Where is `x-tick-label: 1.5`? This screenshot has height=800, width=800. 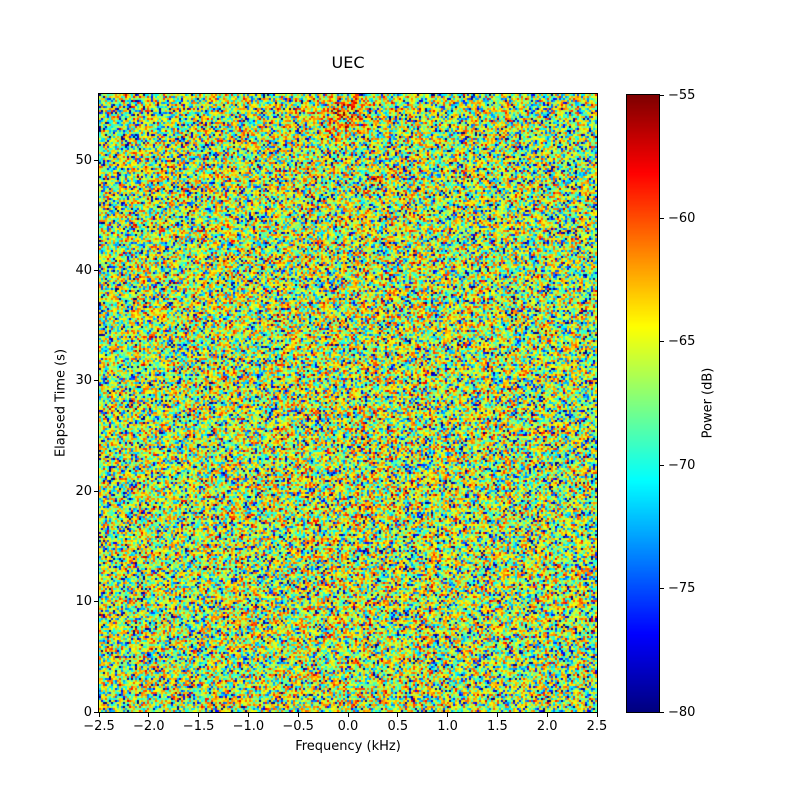
x-tick-label: 1.5 is located at coordinates (497, 726).